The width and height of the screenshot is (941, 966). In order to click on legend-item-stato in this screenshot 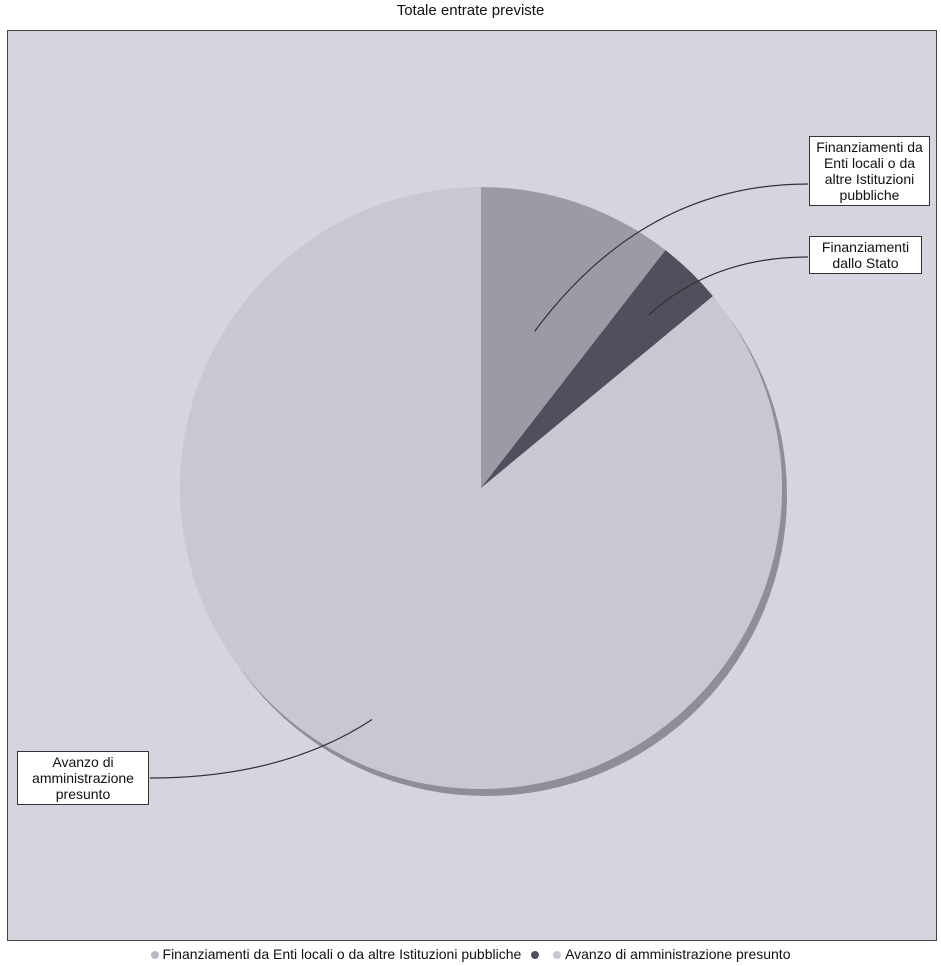, I will do `click(537, 954)`.